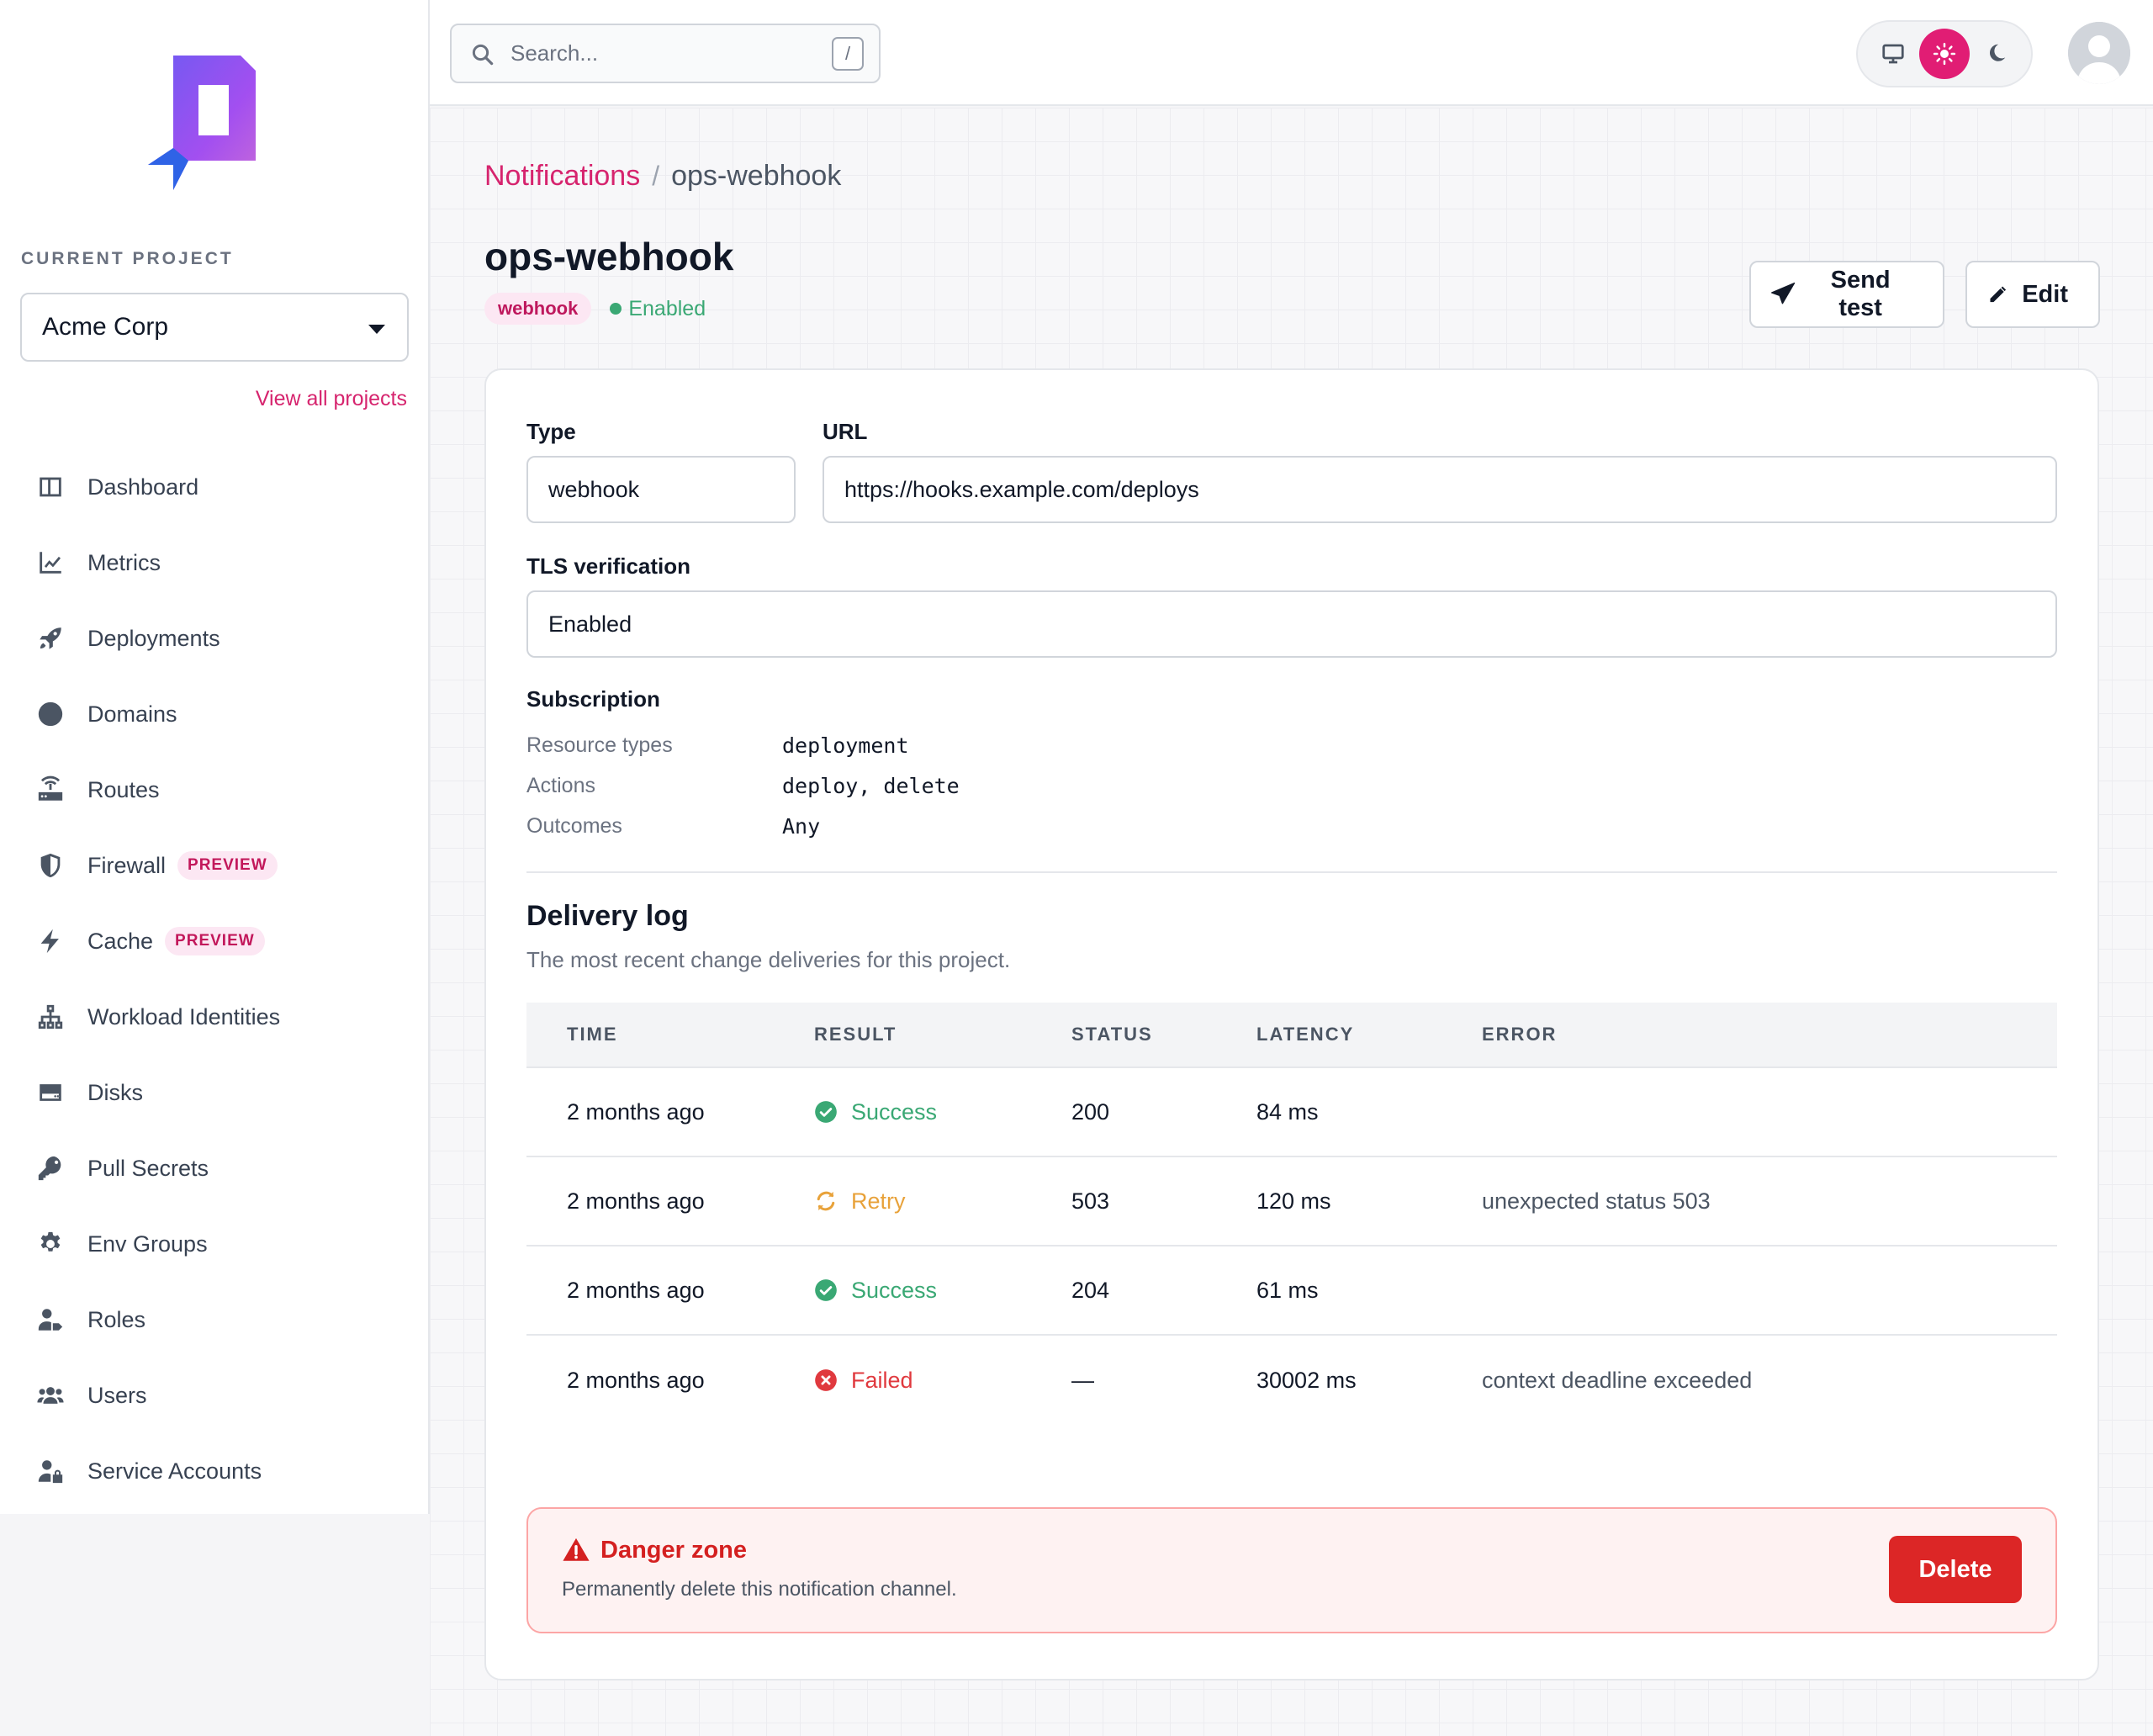  I want to click on tls-field: Enabled, so click(1292, 624).